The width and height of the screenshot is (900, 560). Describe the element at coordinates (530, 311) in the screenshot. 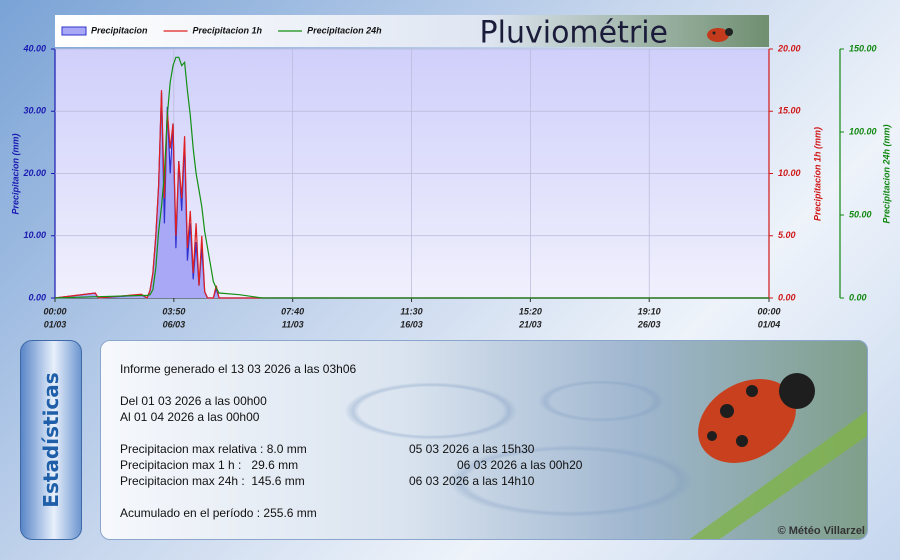

I see `x-tick-label: 15:20` at that location.